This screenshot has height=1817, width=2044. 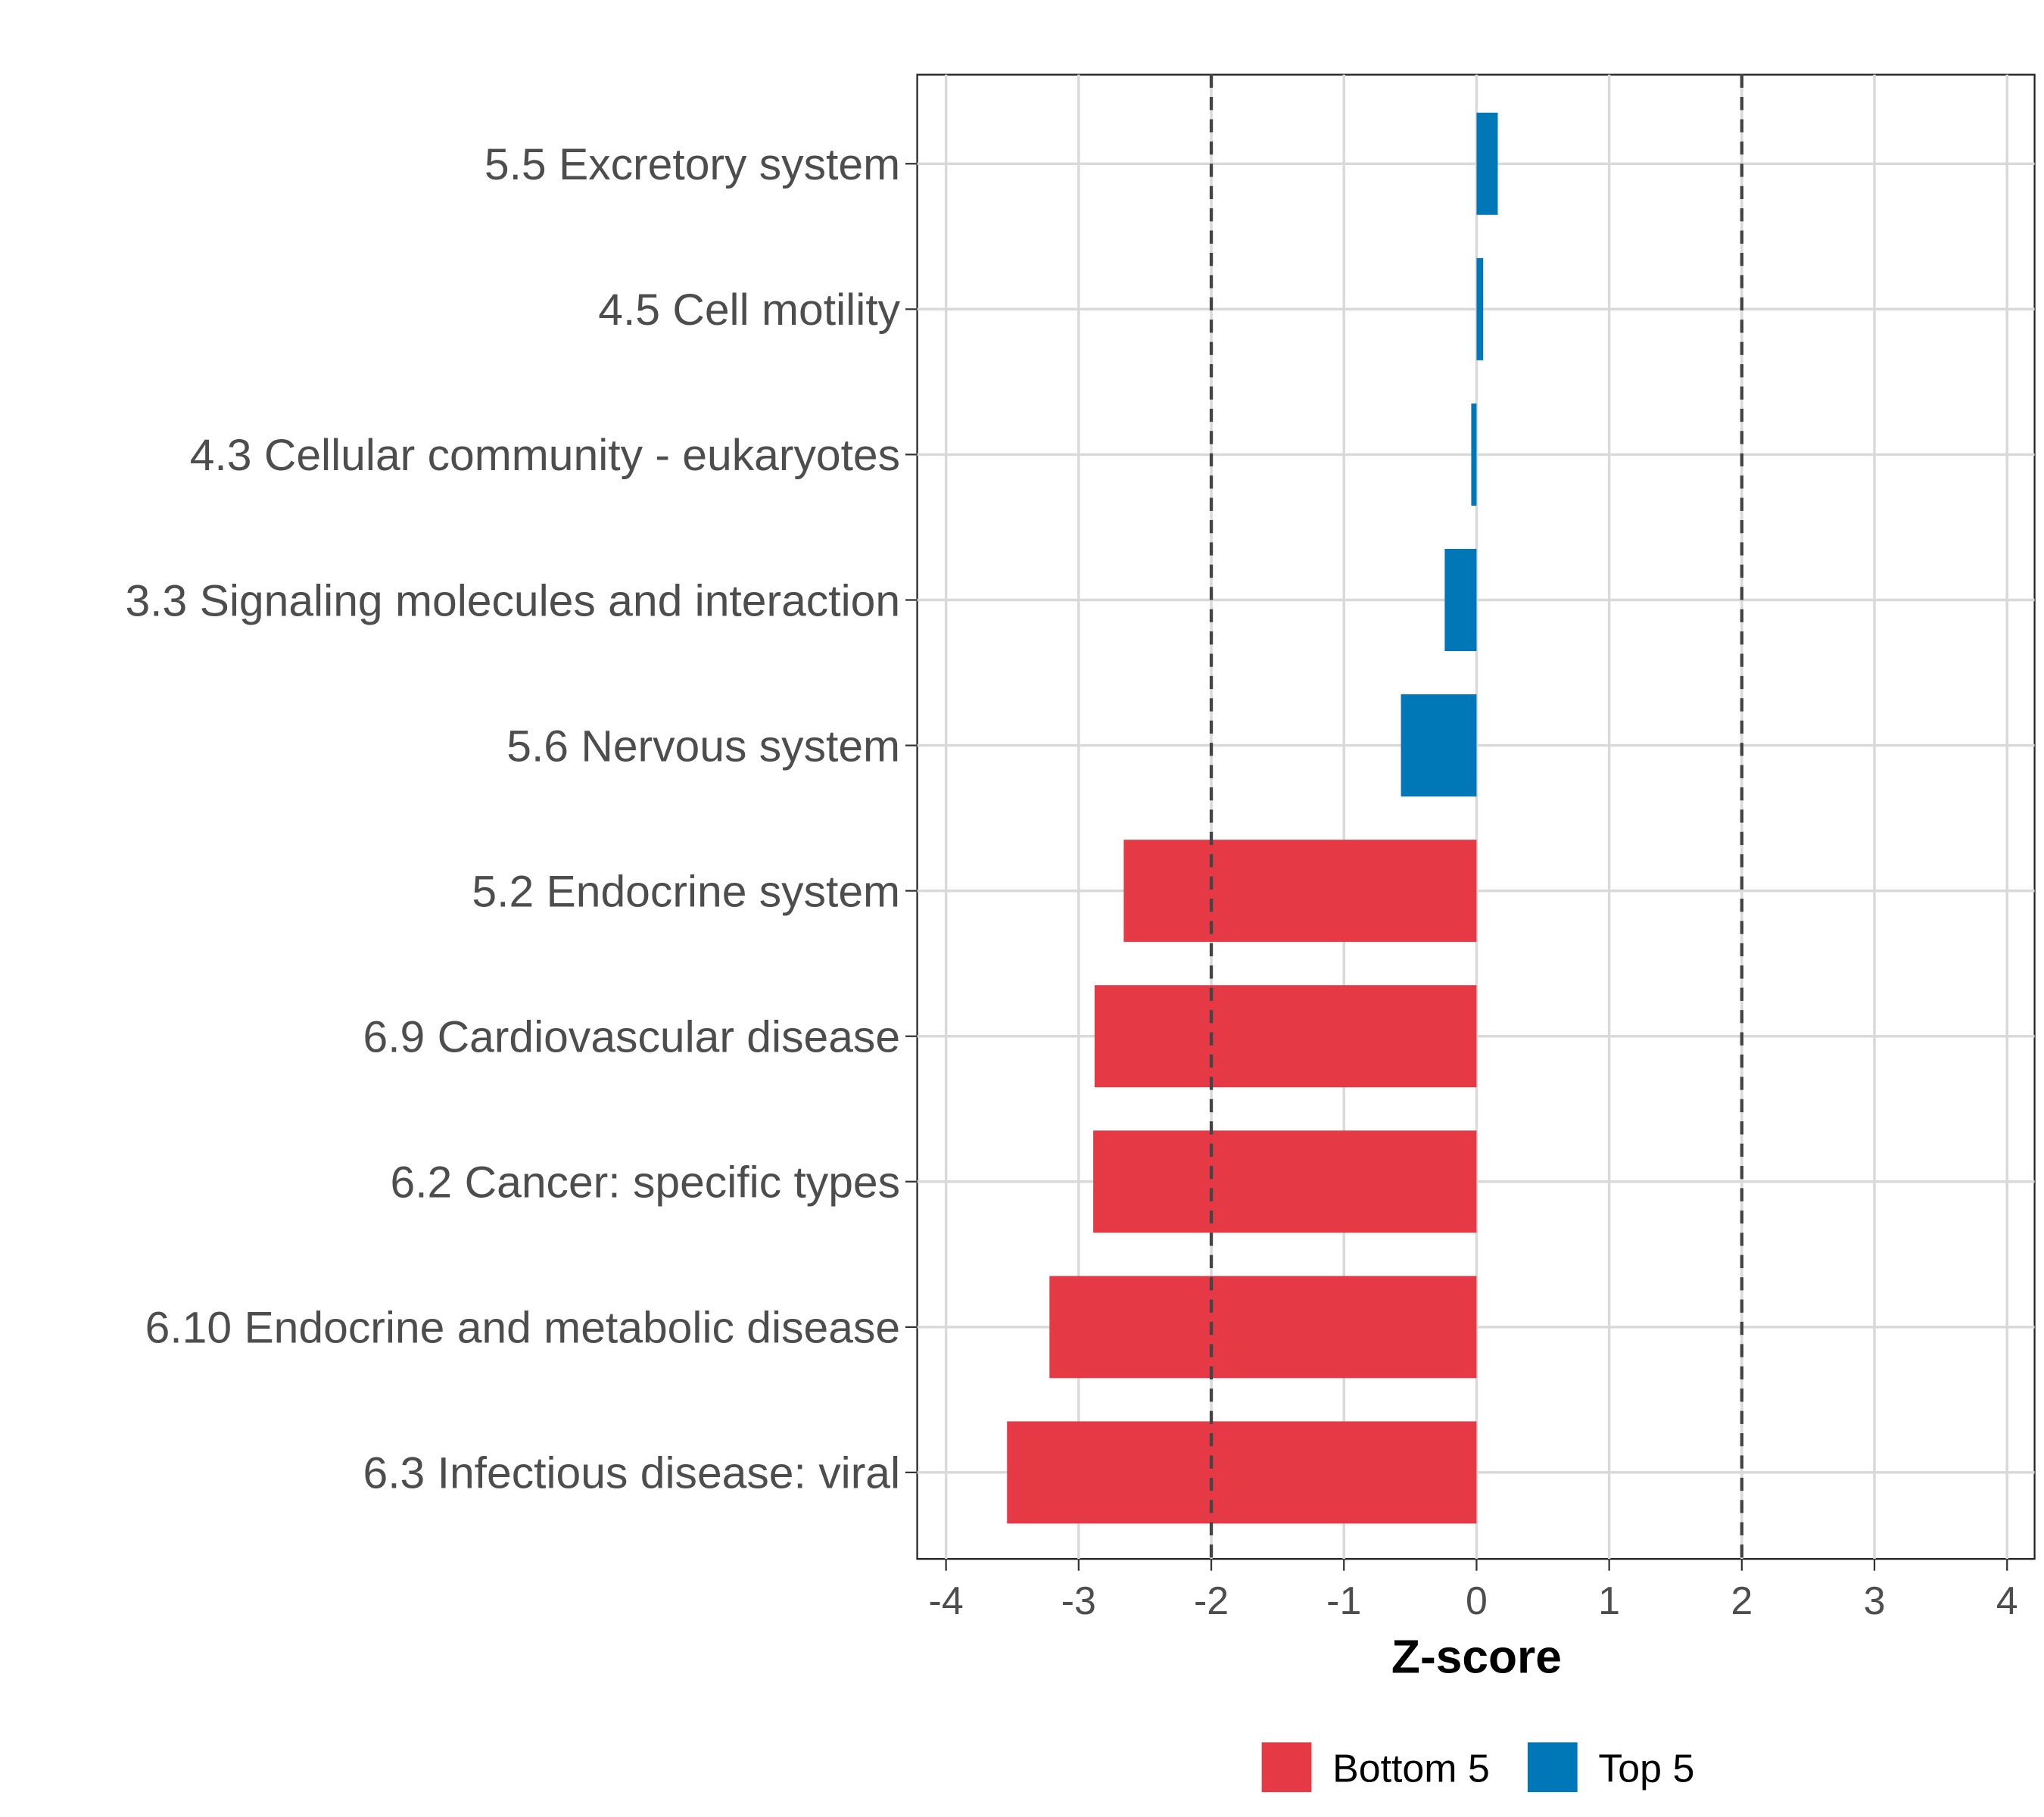 I want to click on y-tick-label: 6.10 Endocrine and metabolic disease, so click(x=522, y=1328).